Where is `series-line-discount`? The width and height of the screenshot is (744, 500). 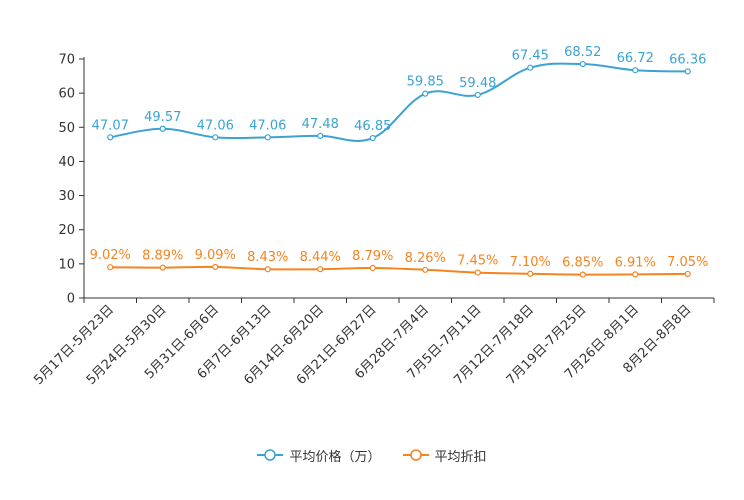
series-line-discount is located at coordinates (399, 270).